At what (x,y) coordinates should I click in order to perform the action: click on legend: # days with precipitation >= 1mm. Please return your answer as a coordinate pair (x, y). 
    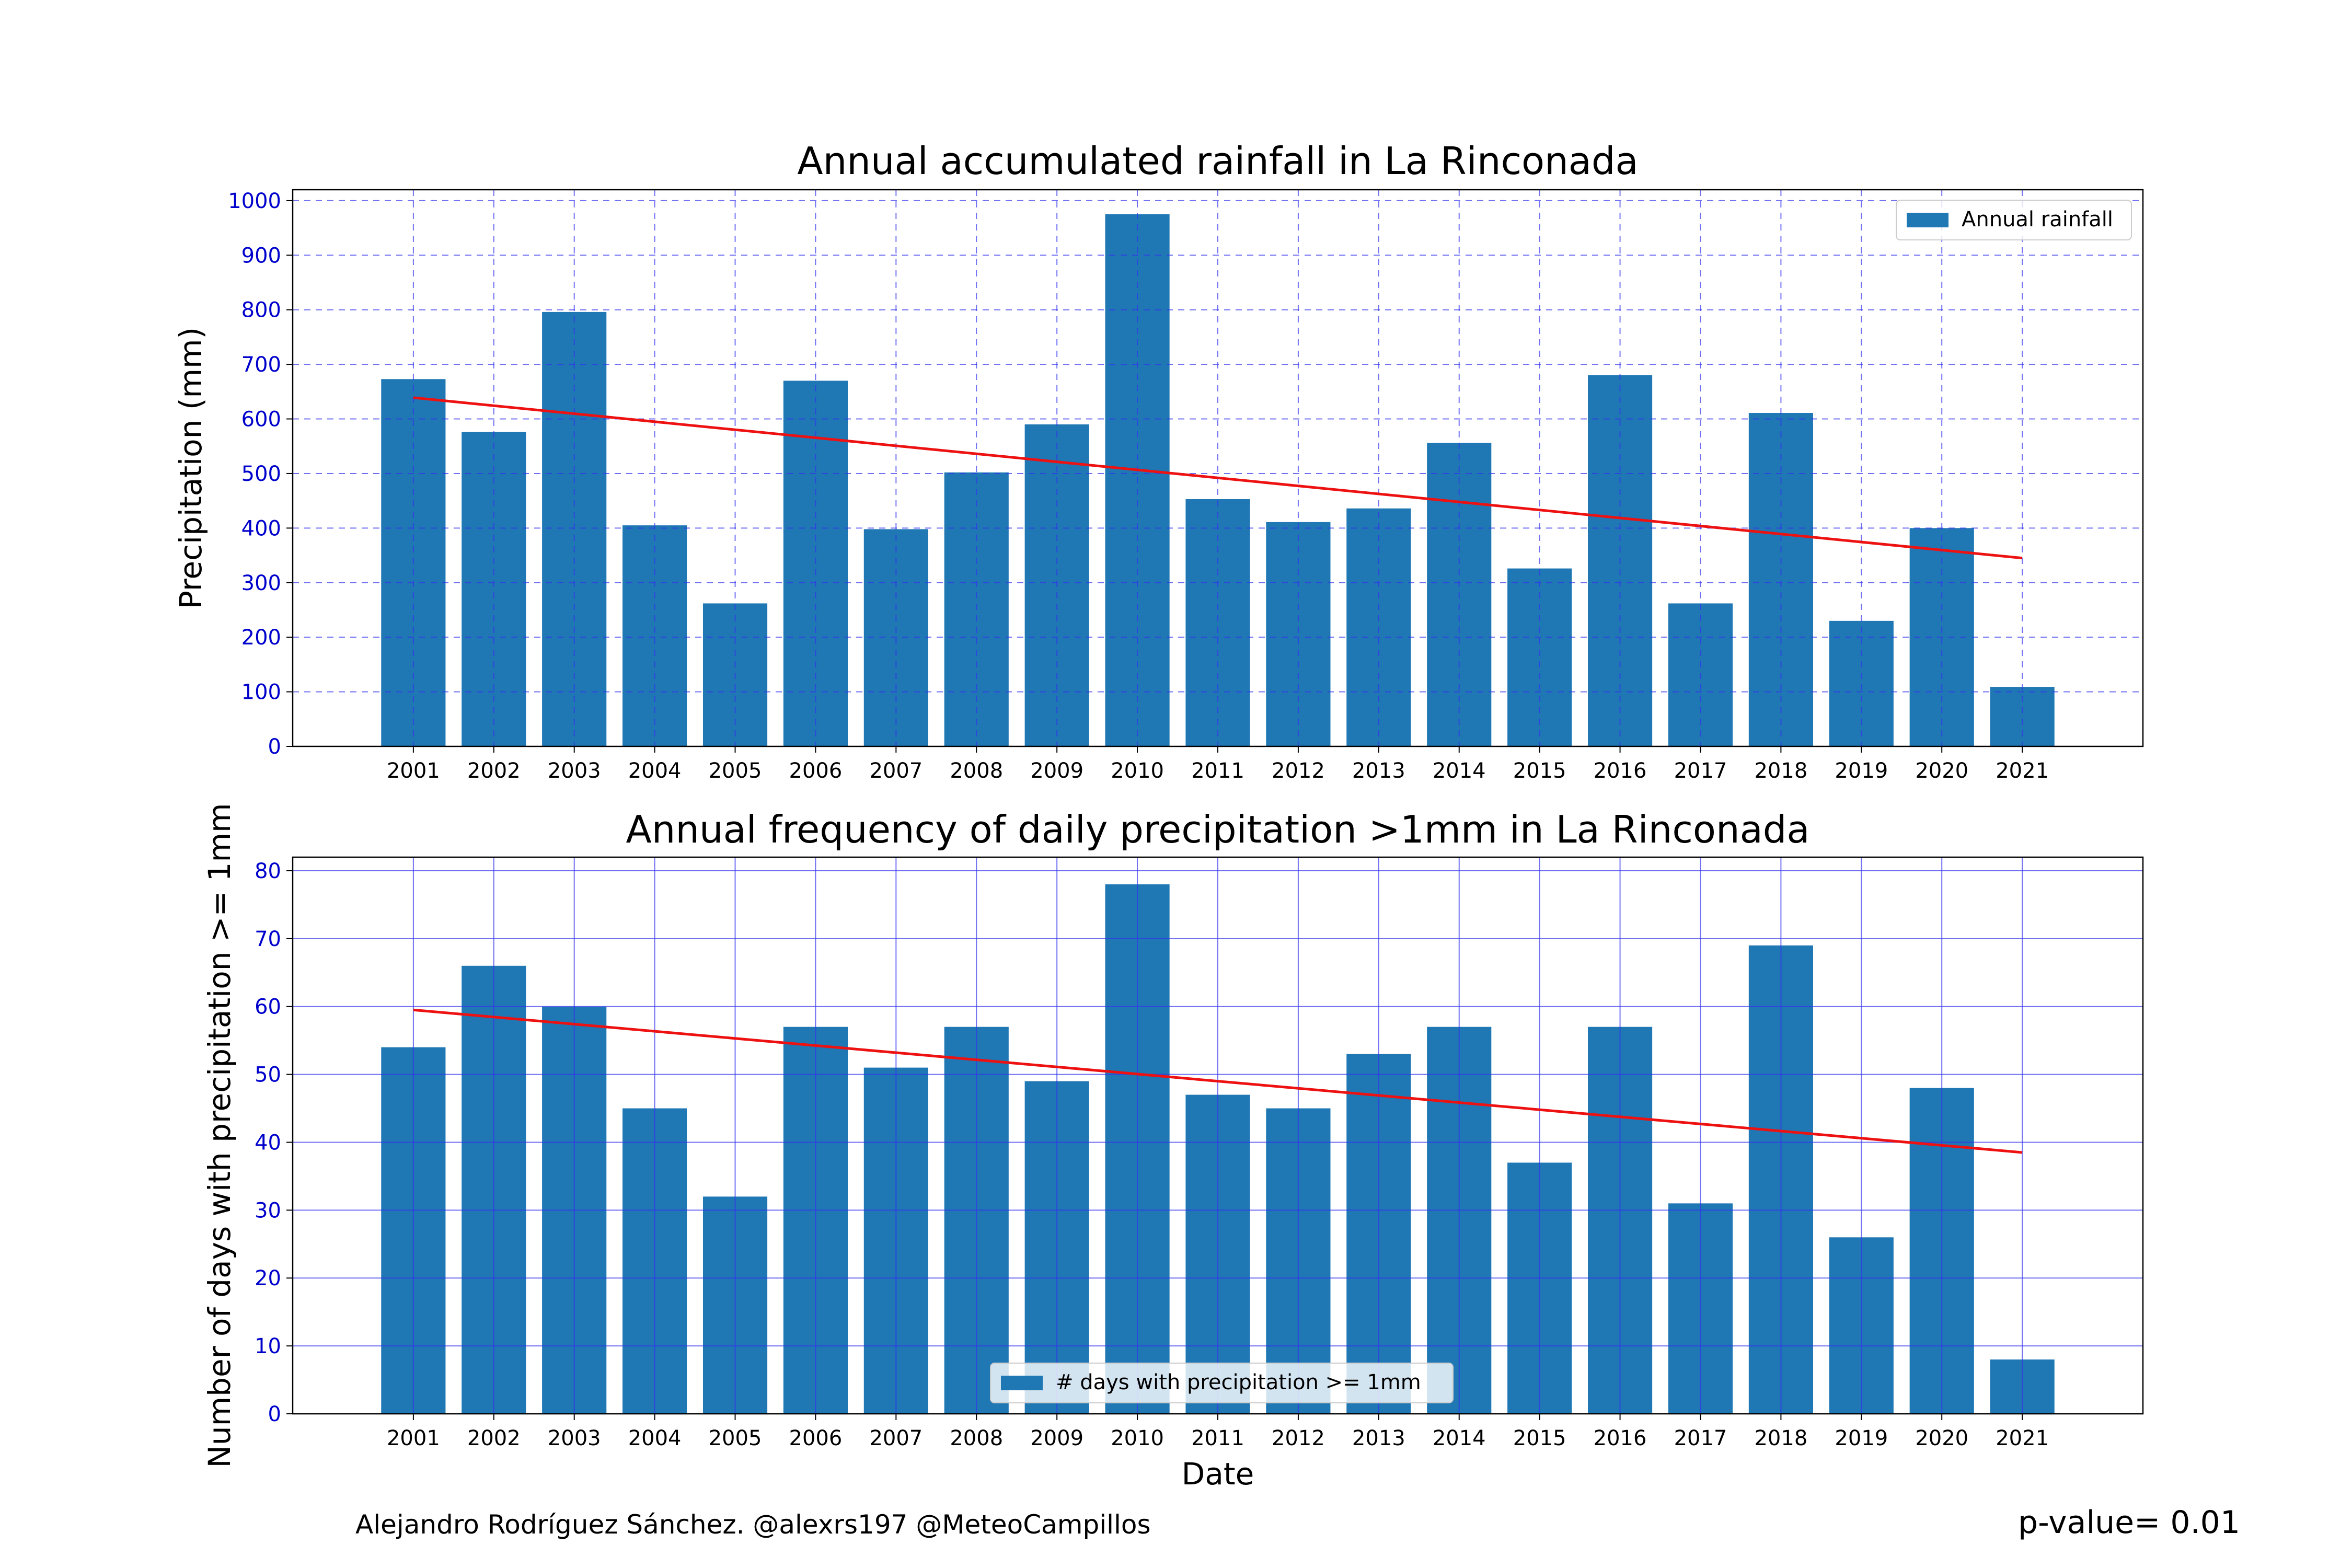
    Looking at the image, I should click on (1222, 1383).